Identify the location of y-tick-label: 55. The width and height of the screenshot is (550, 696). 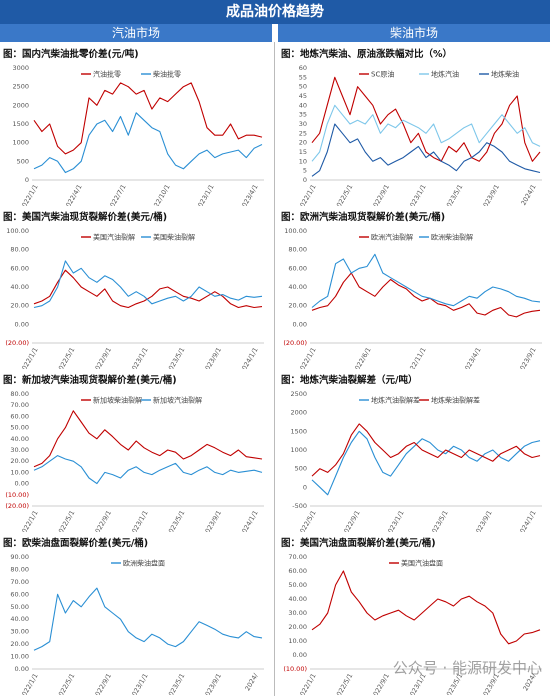
(303, 77).